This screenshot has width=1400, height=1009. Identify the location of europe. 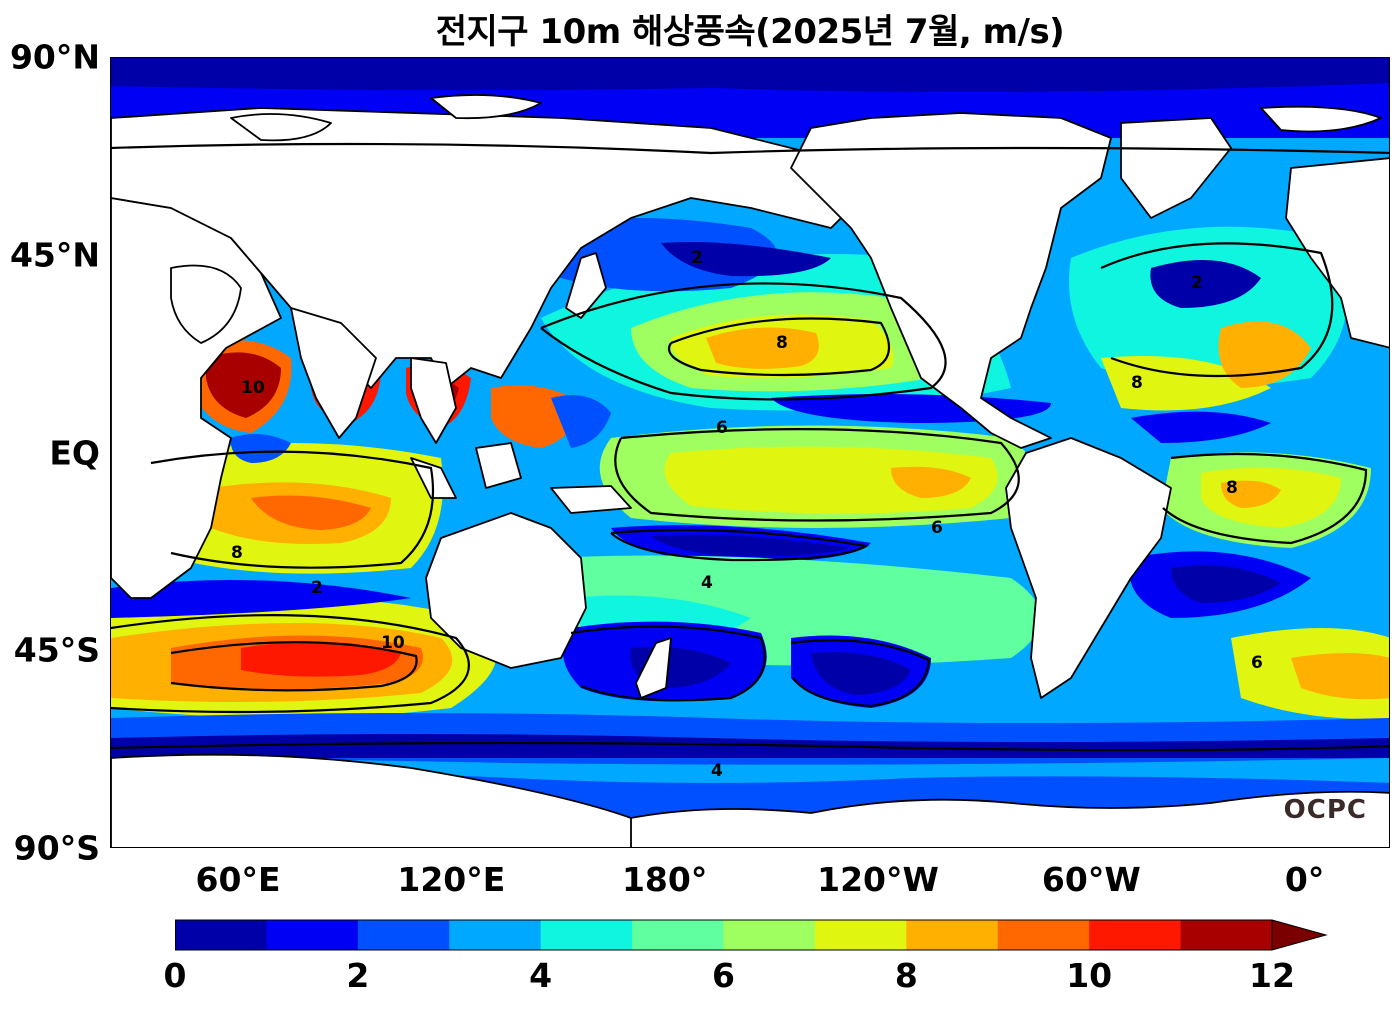
(1337, 253).